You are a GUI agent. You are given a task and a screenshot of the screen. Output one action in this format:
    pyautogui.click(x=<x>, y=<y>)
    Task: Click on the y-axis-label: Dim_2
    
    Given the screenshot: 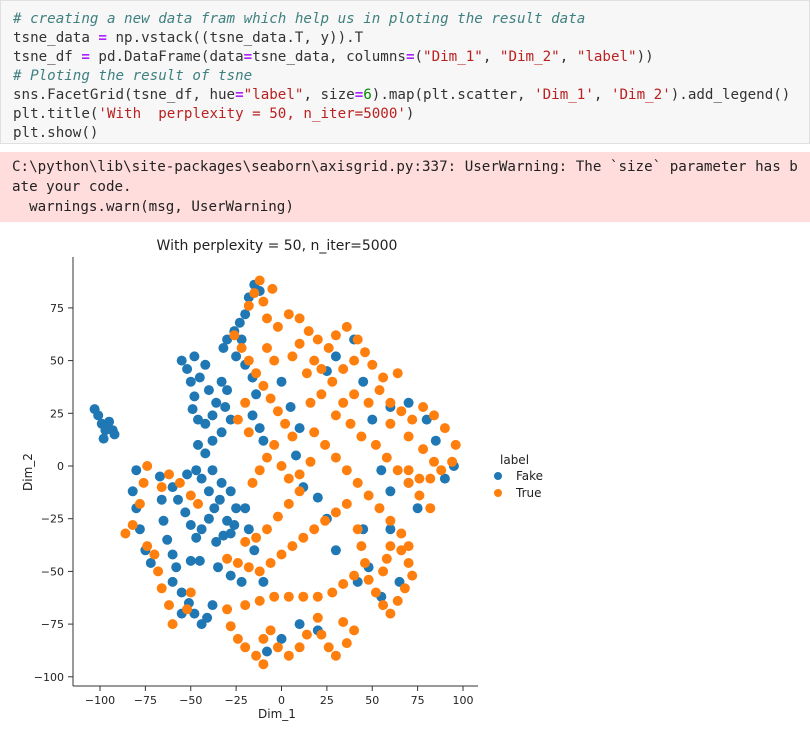 What is the action you would take?
    pyautogui.click(x=28, y=472)
    